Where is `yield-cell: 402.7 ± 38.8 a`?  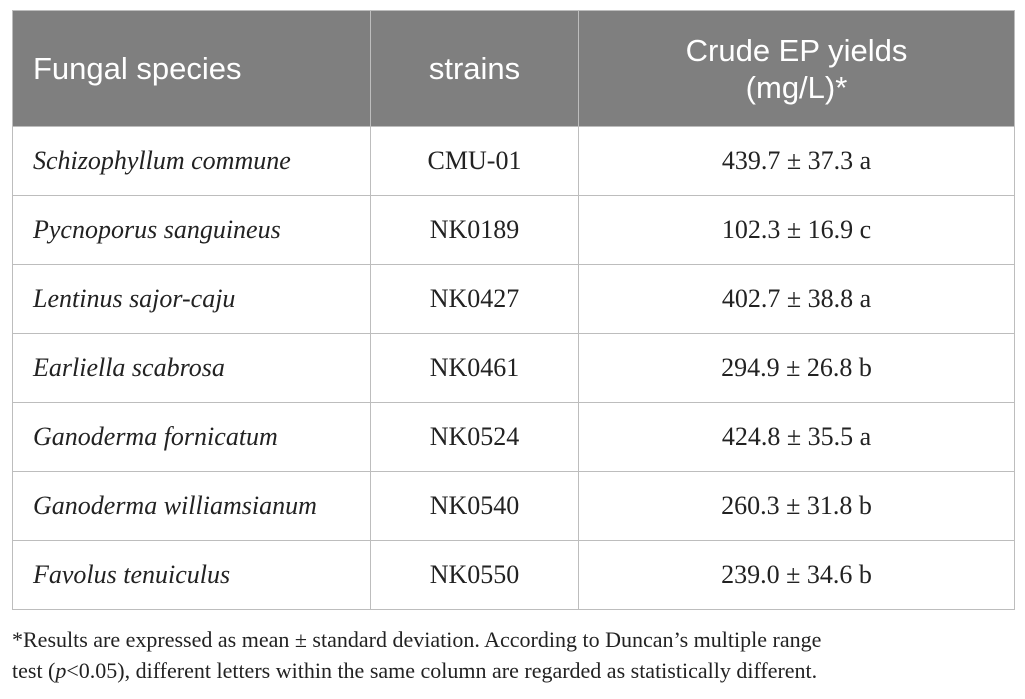
yield-cell: 402.7 ± 38.8 a is located at coordinates (796, 299).